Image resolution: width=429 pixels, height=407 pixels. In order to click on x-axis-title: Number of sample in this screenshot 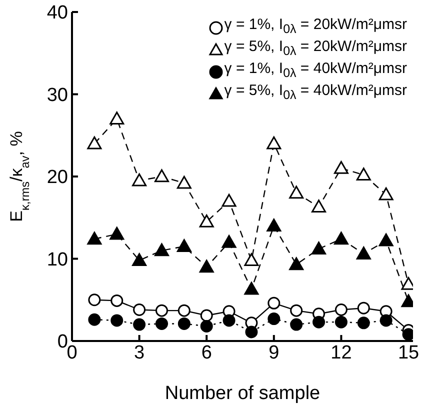, I will do `click(242, 393)`.